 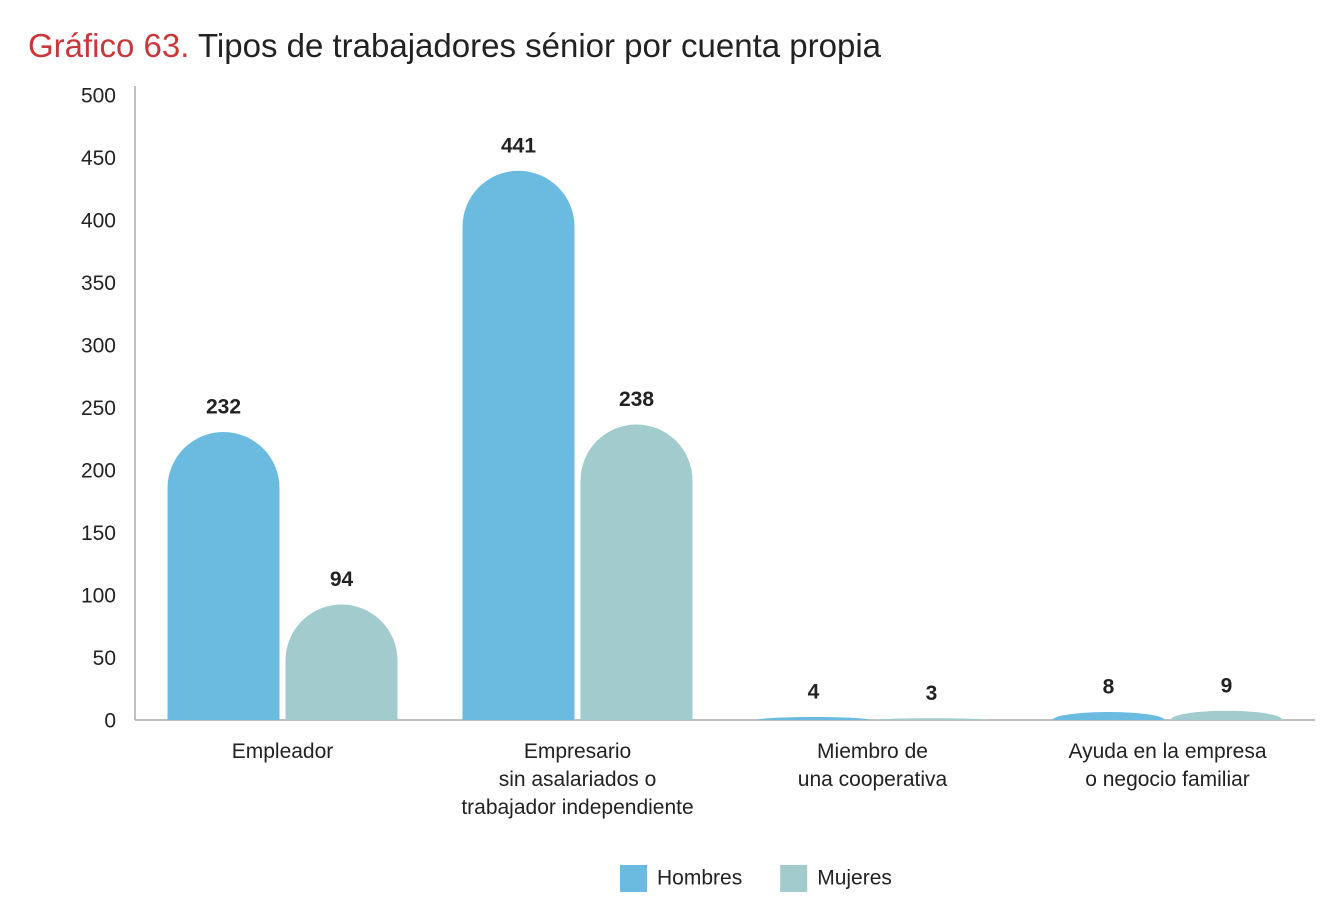 What do you see at coordinates (98, 471) in the screenshot?
I see `y-tick-label: 200` at bounding box center [98, 471].